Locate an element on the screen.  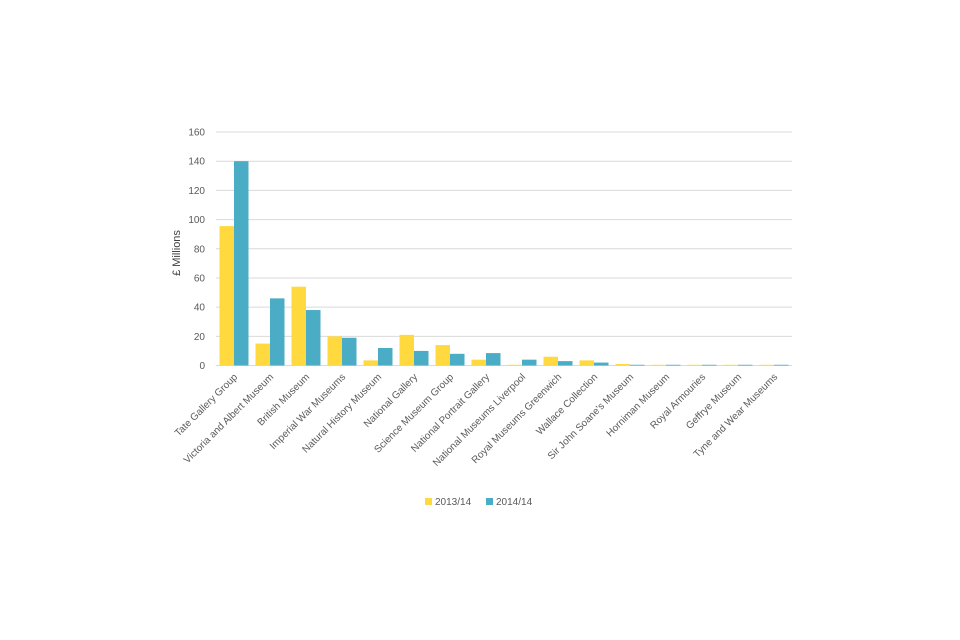
legend-label: 2013/14 is located at coordinates (453, 502).